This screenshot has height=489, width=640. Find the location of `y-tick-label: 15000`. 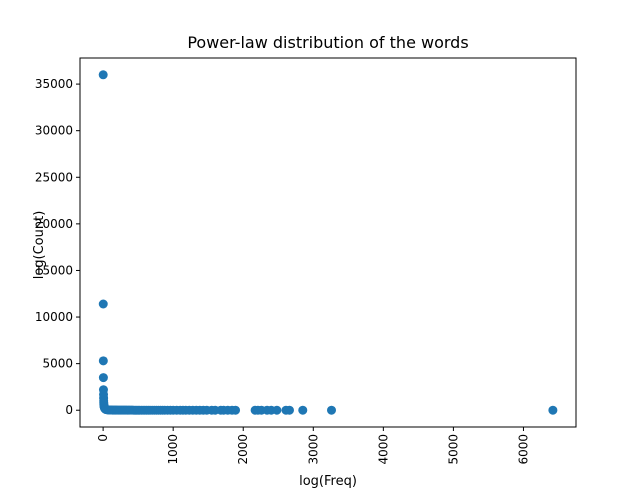

y-tick-label: 15000 is located at coordinates (54, 270).